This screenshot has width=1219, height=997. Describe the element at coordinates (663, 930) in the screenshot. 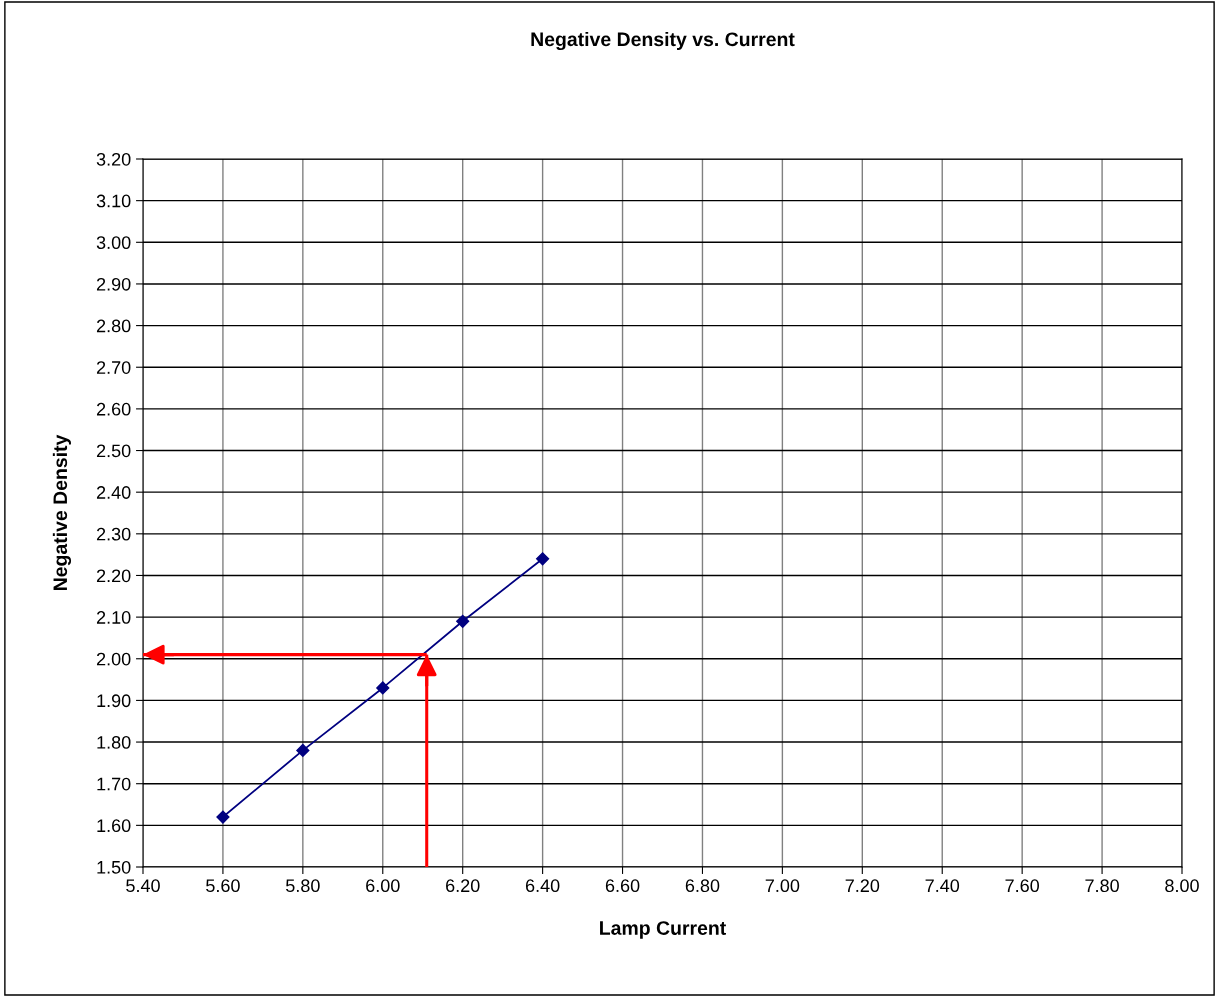

I see `x-axis-title: Lamp Current` at that location.